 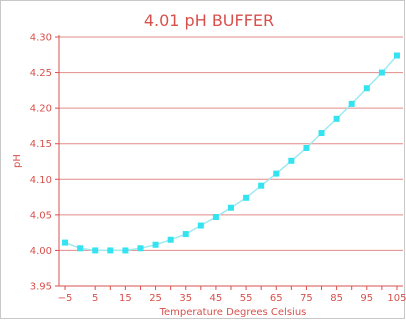 What do you see at coordinates (41, 144) in the screenshot?
I see `y-tick-label: 4.15` at bounding box center [41, 144].